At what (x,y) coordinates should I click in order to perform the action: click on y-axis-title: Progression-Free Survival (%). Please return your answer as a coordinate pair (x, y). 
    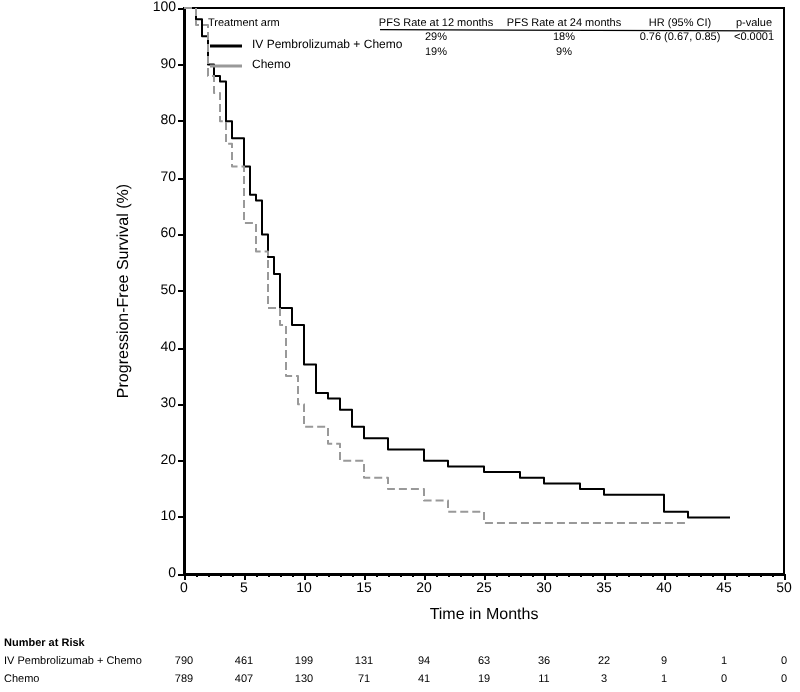
    Looking at the image, I should click on (122, 291).